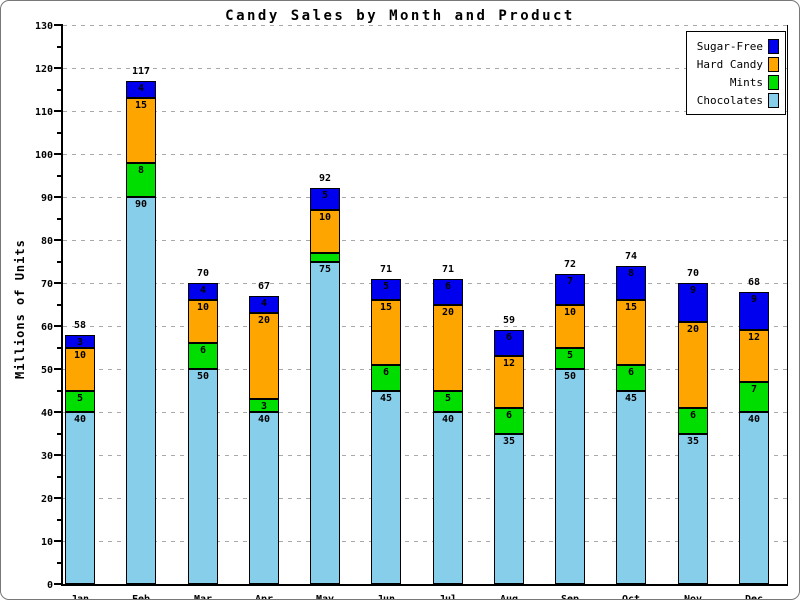 The width and height of the screenshot is (800, 600). I want to click on y-tick-label: 0, so click(49, 585).